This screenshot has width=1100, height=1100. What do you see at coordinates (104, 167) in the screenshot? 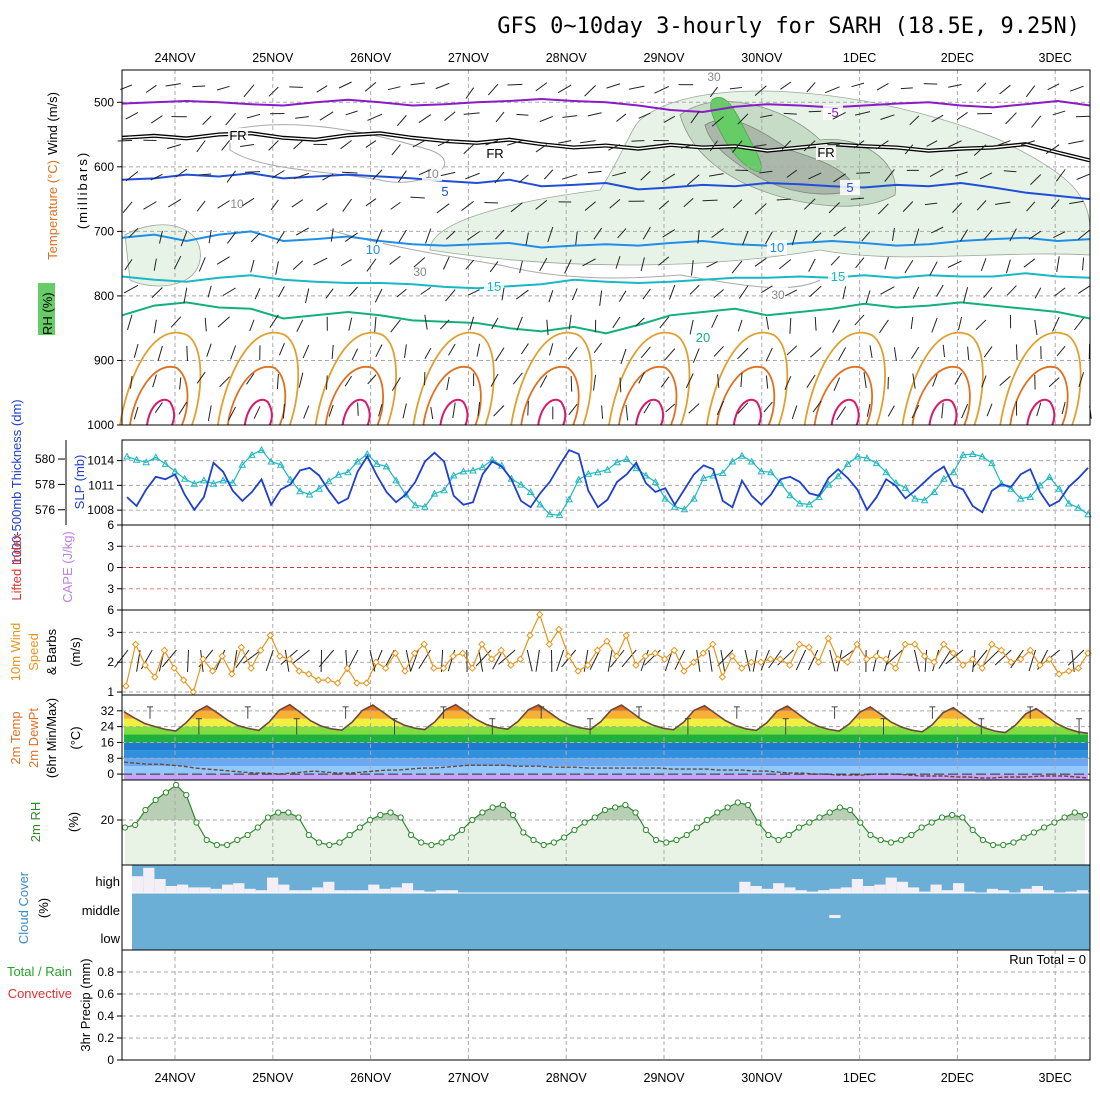
I see `y-tick-label: 600` at bounding box center [104, 167].